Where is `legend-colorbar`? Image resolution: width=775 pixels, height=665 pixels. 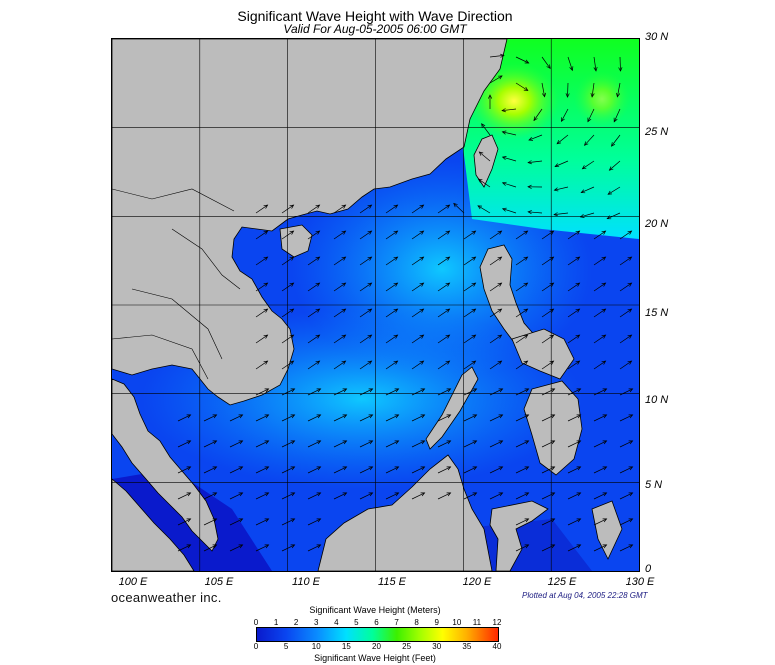
legend-colorbar is located at coordinates (377, 634).